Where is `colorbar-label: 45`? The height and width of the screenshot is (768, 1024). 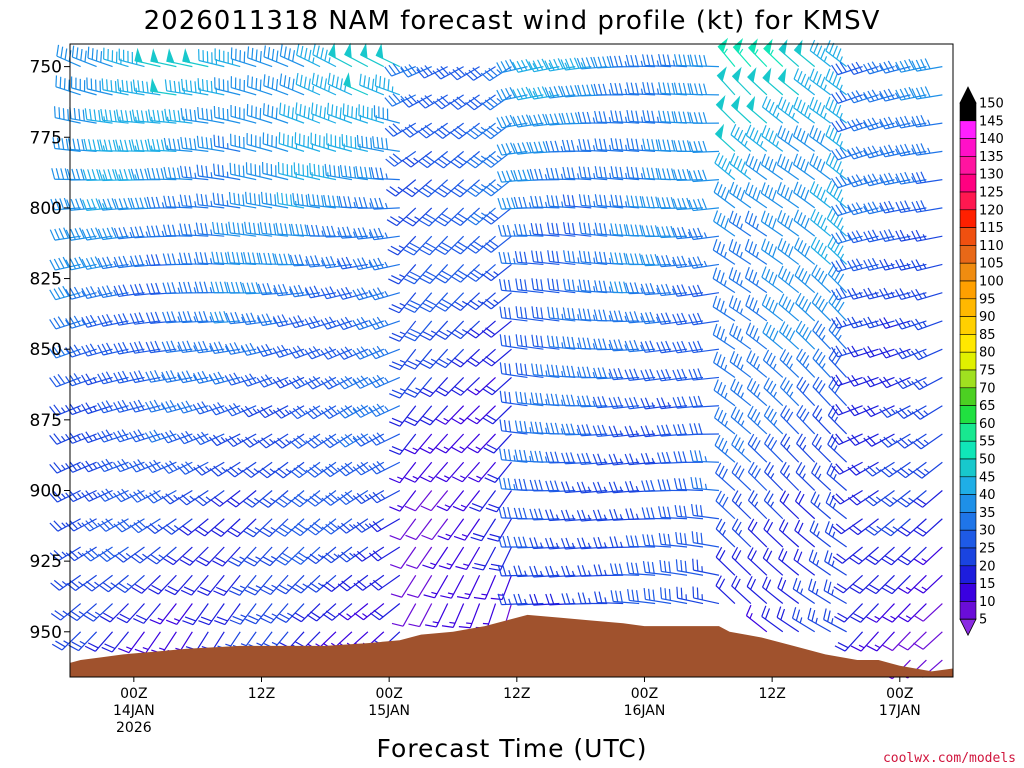 colorbar-label: 45 is located at coordinates (987, 477).